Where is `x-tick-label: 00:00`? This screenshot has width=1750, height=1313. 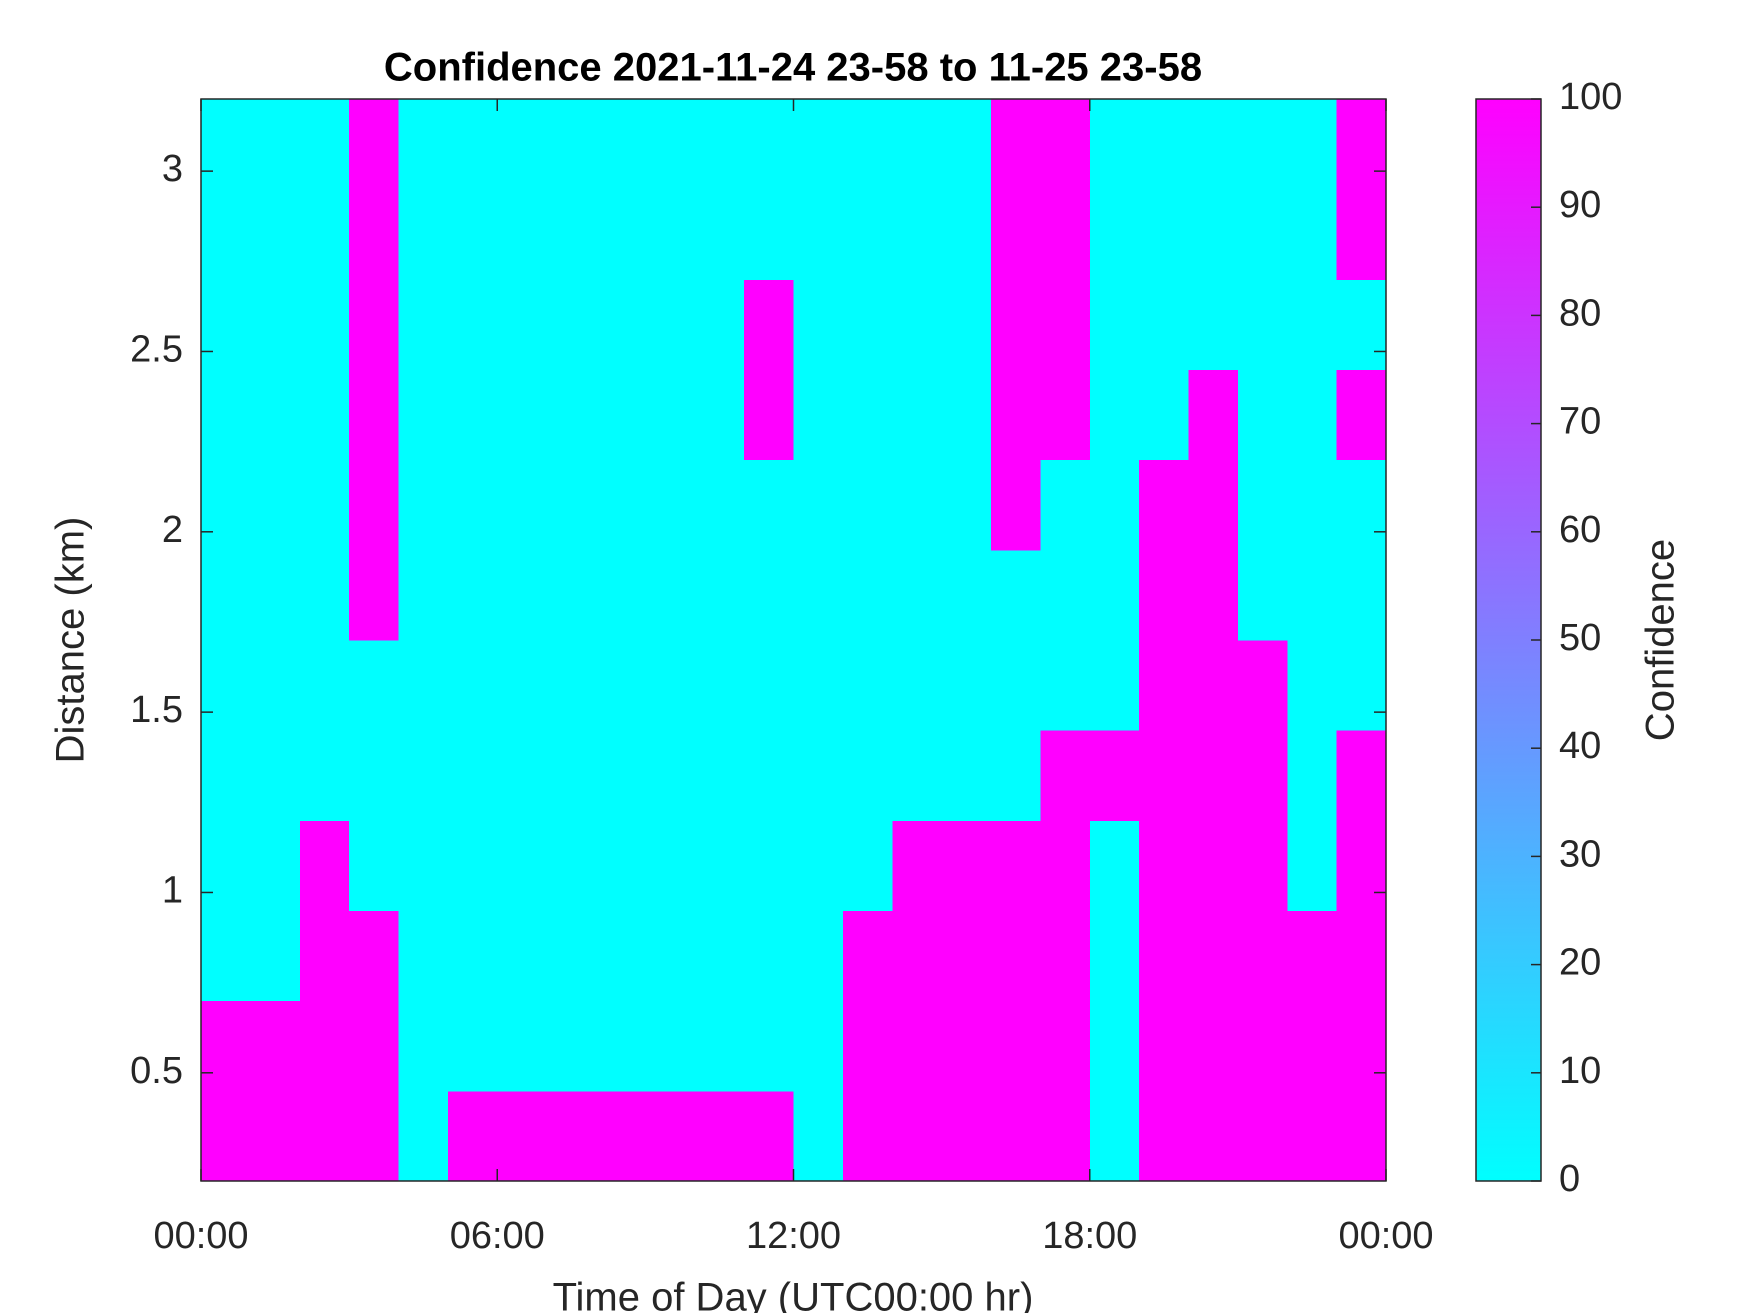 x-tick-label: 00:00 is located at coordinates (1385, 1236).